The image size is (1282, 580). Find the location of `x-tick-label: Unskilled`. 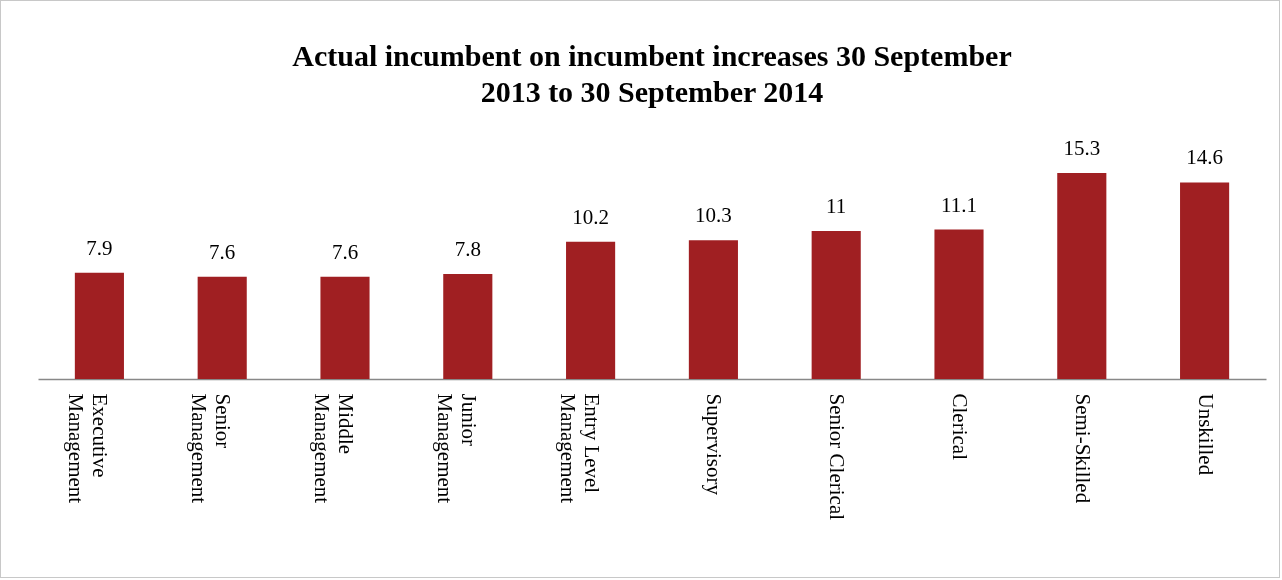

x-tick-label: Unskilled is located at coordinates (1205, 434).